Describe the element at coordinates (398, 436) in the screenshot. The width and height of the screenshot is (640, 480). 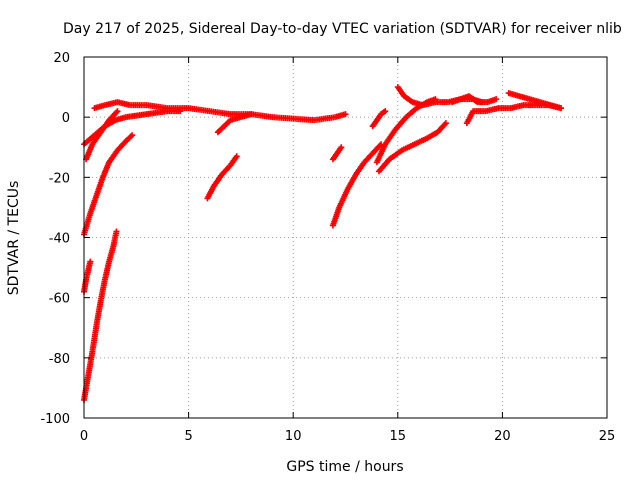
I see `x-tick-label: 15` at that location.